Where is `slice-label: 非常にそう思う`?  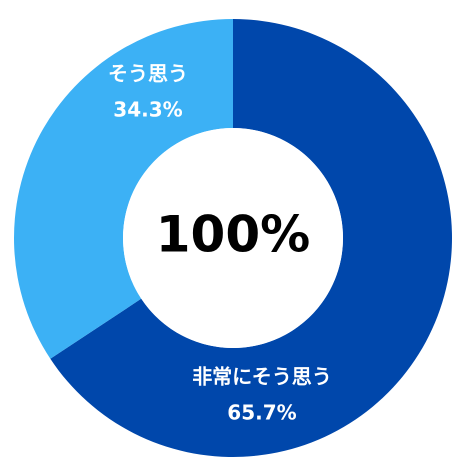
slice-label: 非常にそう思う is located at coordinates (262, 377).